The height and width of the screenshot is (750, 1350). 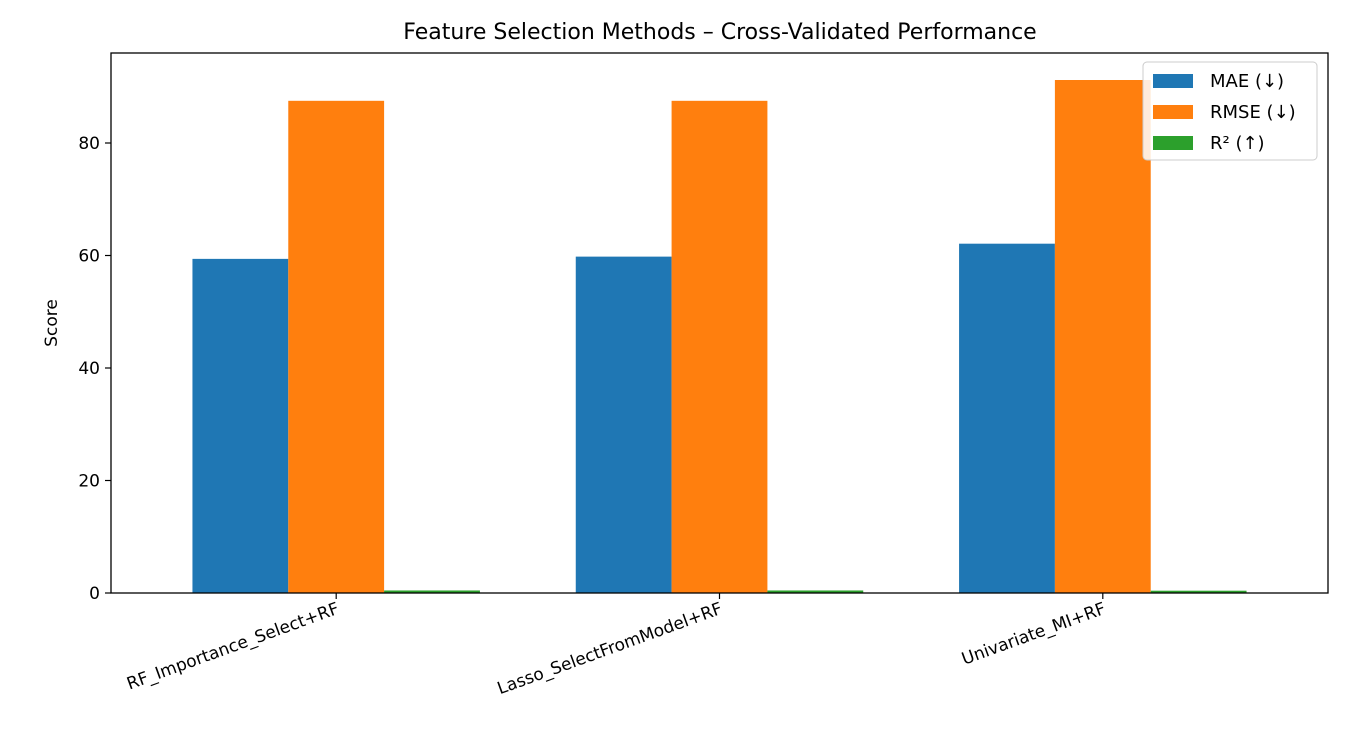 I want to click on legend-label-1: RMSE (↓), so click(x=1253, y=112).